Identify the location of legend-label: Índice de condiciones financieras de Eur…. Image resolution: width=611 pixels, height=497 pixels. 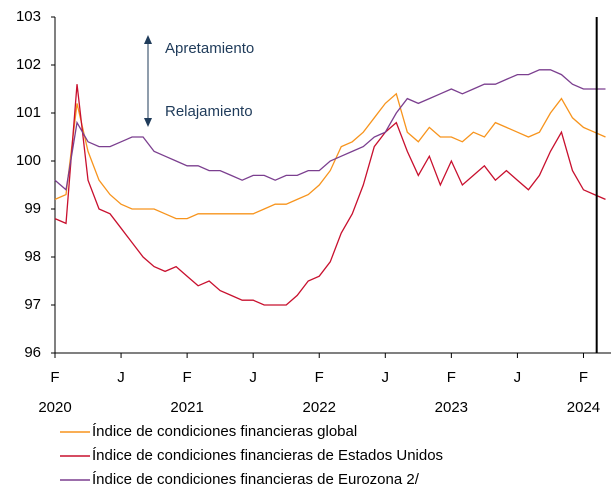
(256, 479).